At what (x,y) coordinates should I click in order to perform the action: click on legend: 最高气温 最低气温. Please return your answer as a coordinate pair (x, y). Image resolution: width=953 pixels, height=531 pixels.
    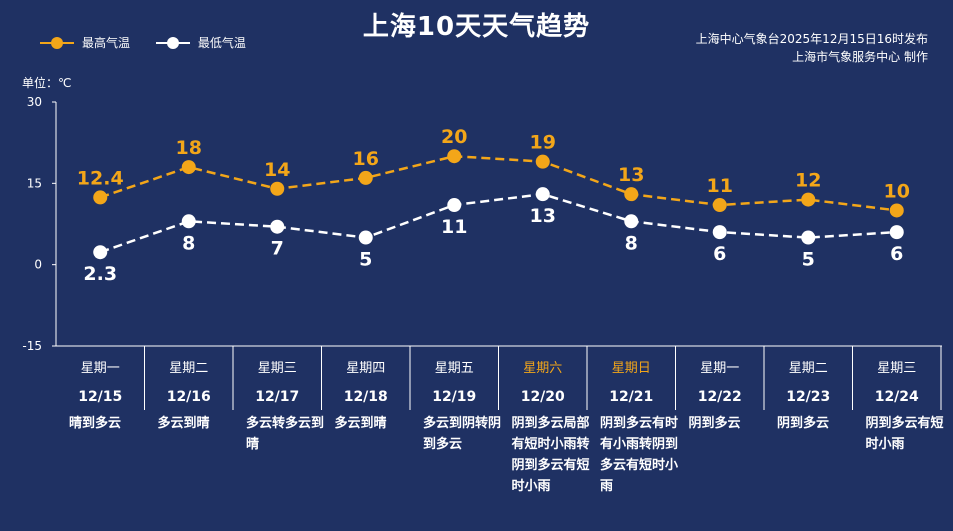
    Looking at the image, I should click on (154, 43).